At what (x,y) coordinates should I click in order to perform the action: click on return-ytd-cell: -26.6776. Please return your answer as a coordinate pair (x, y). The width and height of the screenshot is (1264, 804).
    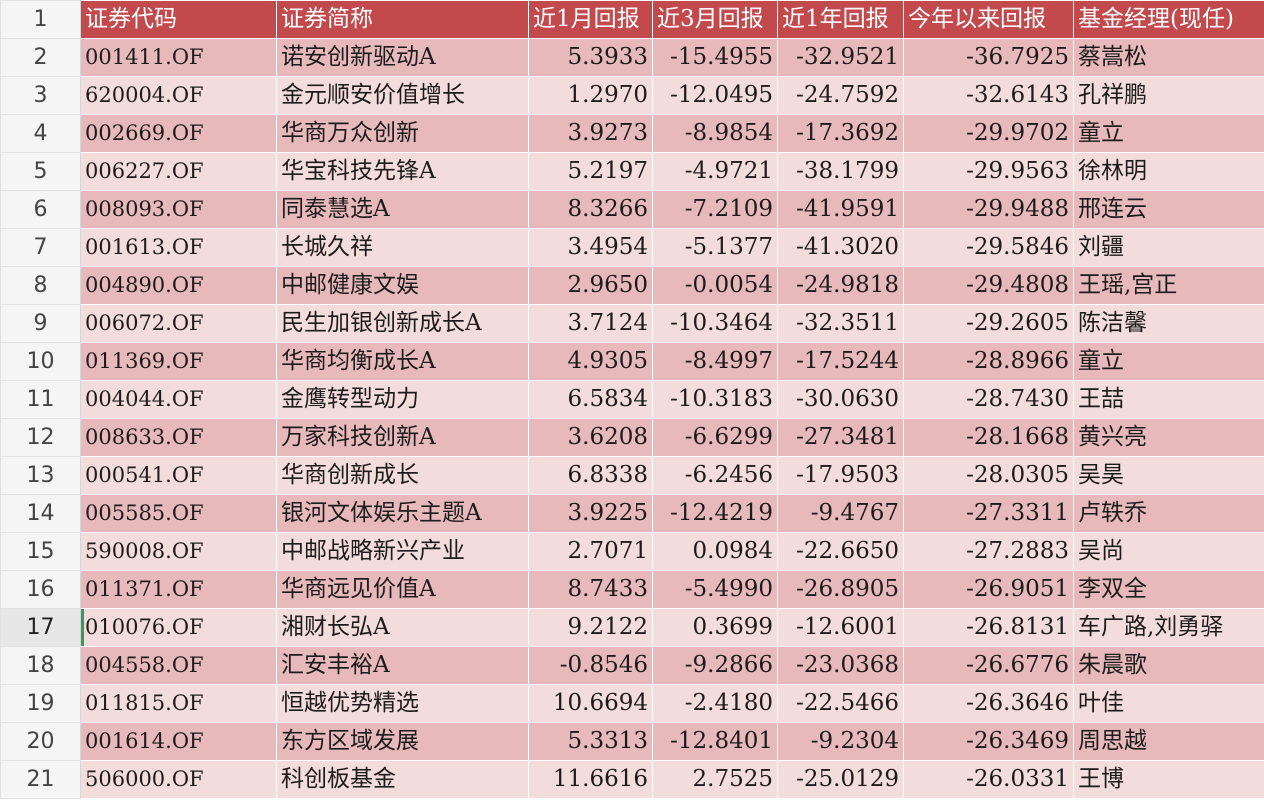
    Looking at the image, I should click on (988, 665).